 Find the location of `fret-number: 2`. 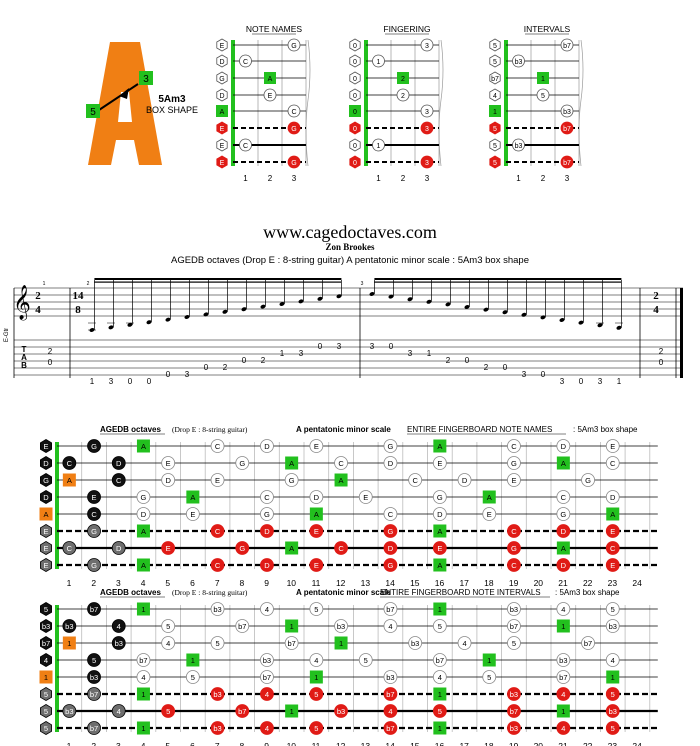

fret-number: 2 is located at coordinates (93, 583).